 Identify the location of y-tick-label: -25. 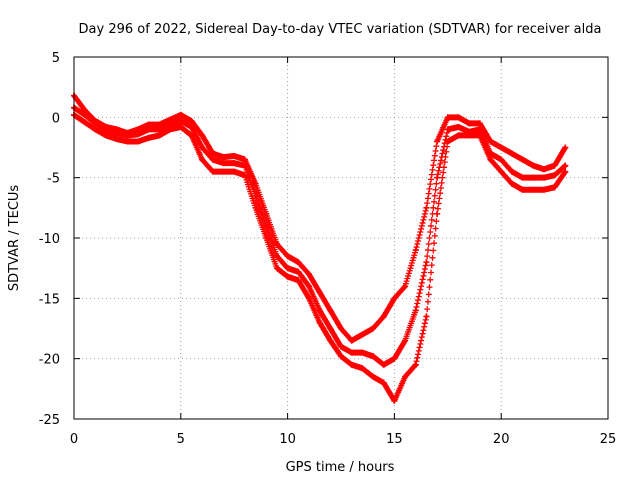
(49, 420).